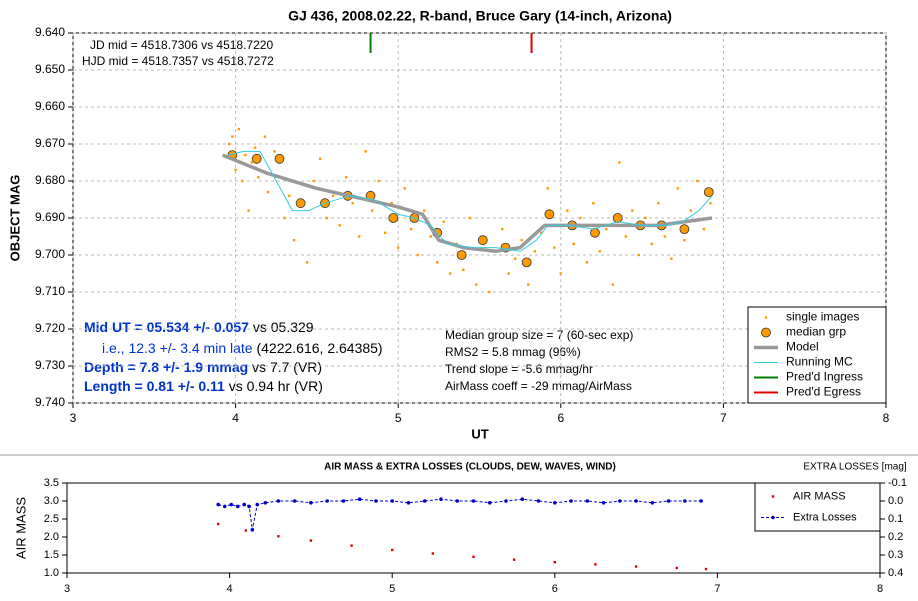 Image resolution: width=918 pixels, height=601 pixels. I want to click on legend-label: median grp, so click(816, 332).